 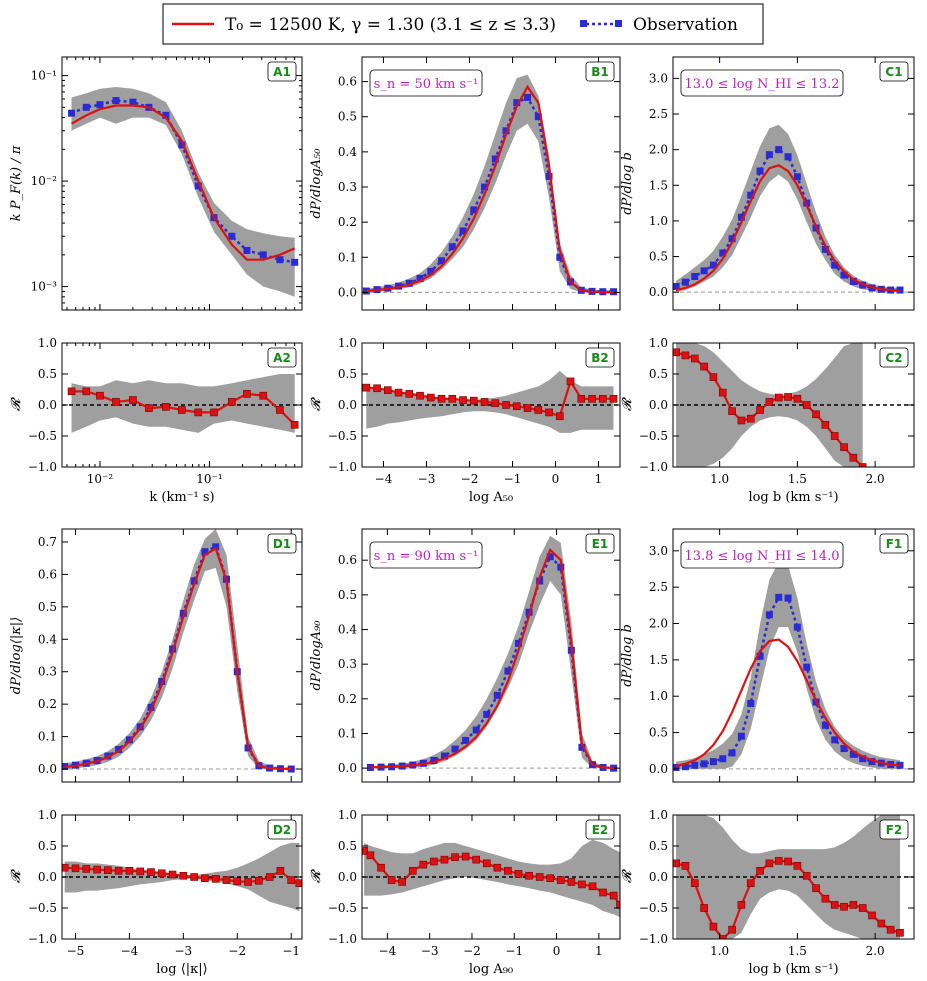 I want to click on panel-tag-b2: B2, so click(x=600, y=358).